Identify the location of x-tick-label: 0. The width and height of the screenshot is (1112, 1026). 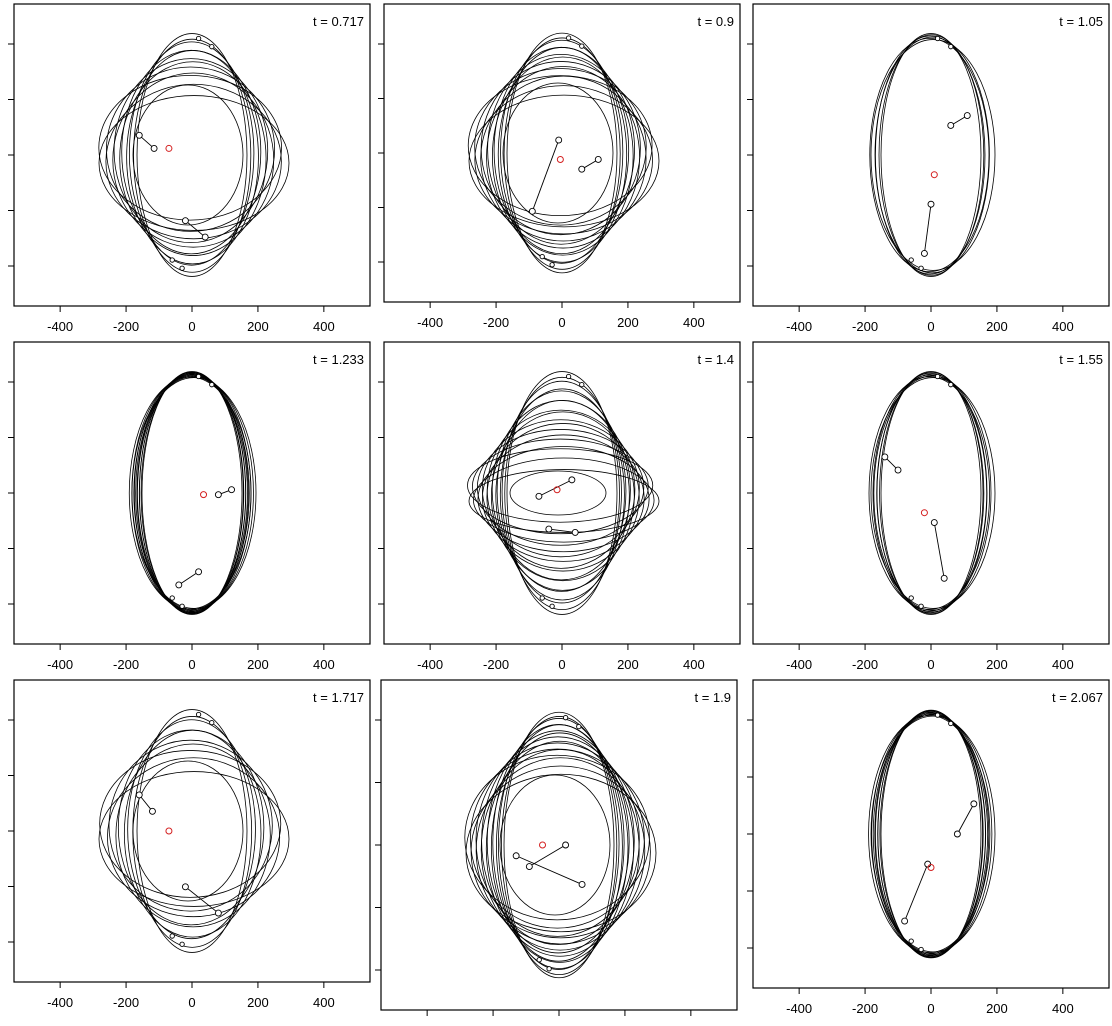
(930, 1008).